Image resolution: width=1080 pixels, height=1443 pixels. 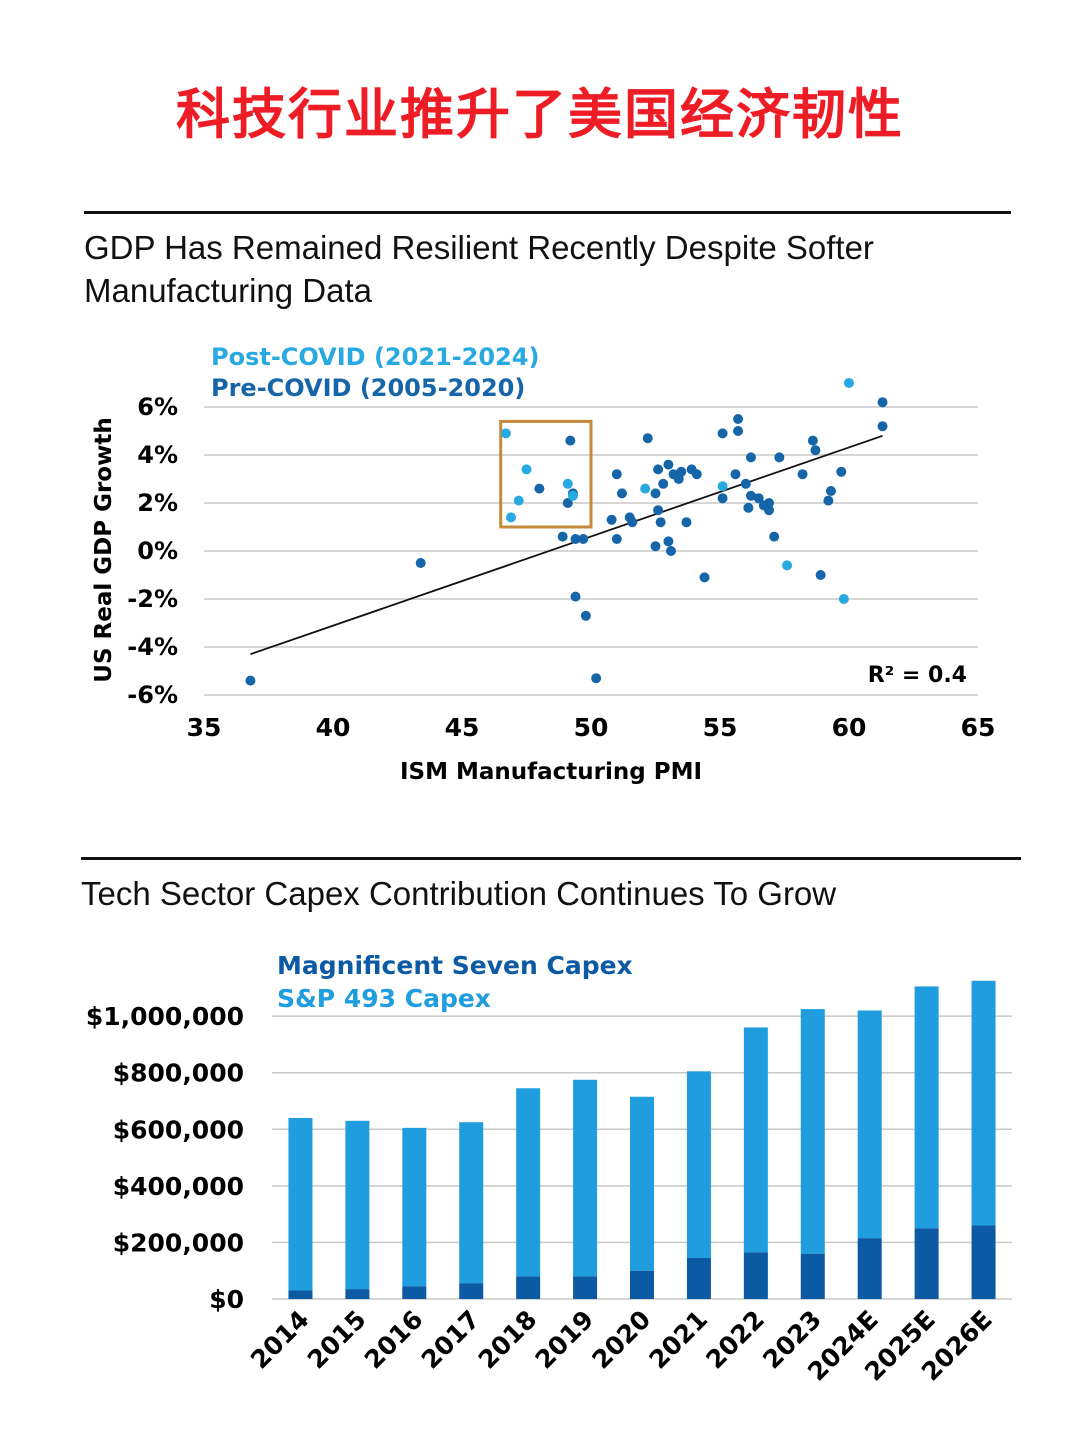 What do you see at coordinates (546, 474) in the screenshot?
I see `highlight-box` at bounding box center [546, 474].